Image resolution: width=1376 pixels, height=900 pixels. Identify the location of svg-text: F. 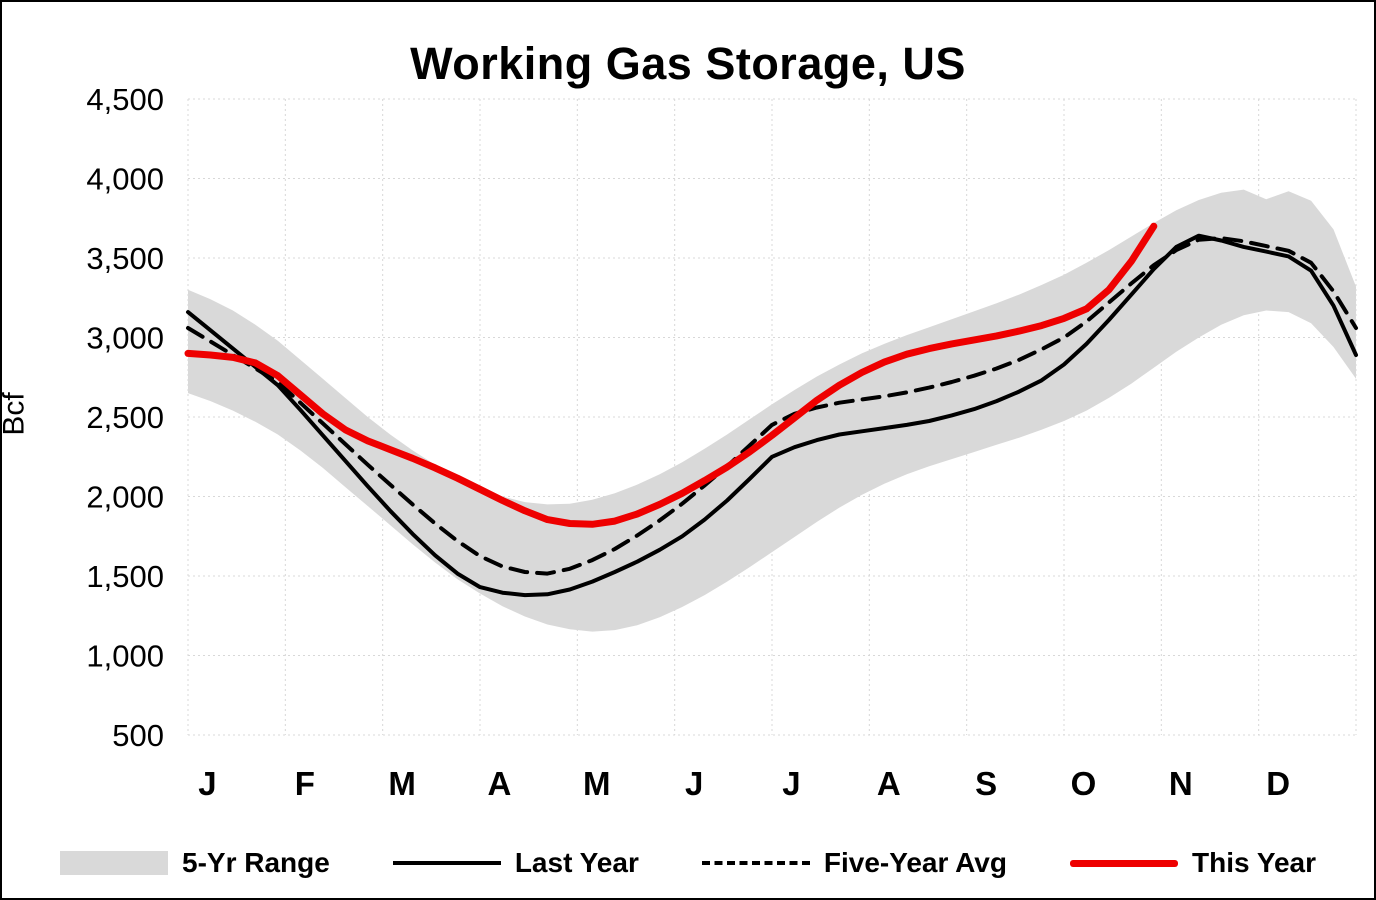
(305, 783).